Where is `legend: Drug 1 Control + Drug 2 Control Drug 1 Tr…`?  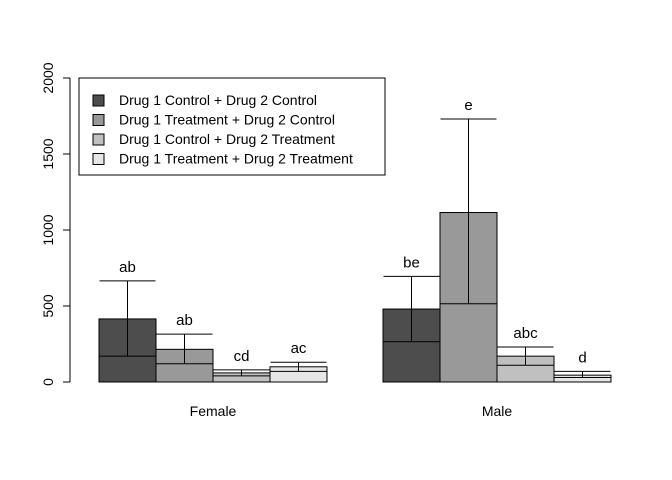 legend: Drug 1 Control + Drug 2 Control Drug 1 Tr… is located at coordinates (232, 126).